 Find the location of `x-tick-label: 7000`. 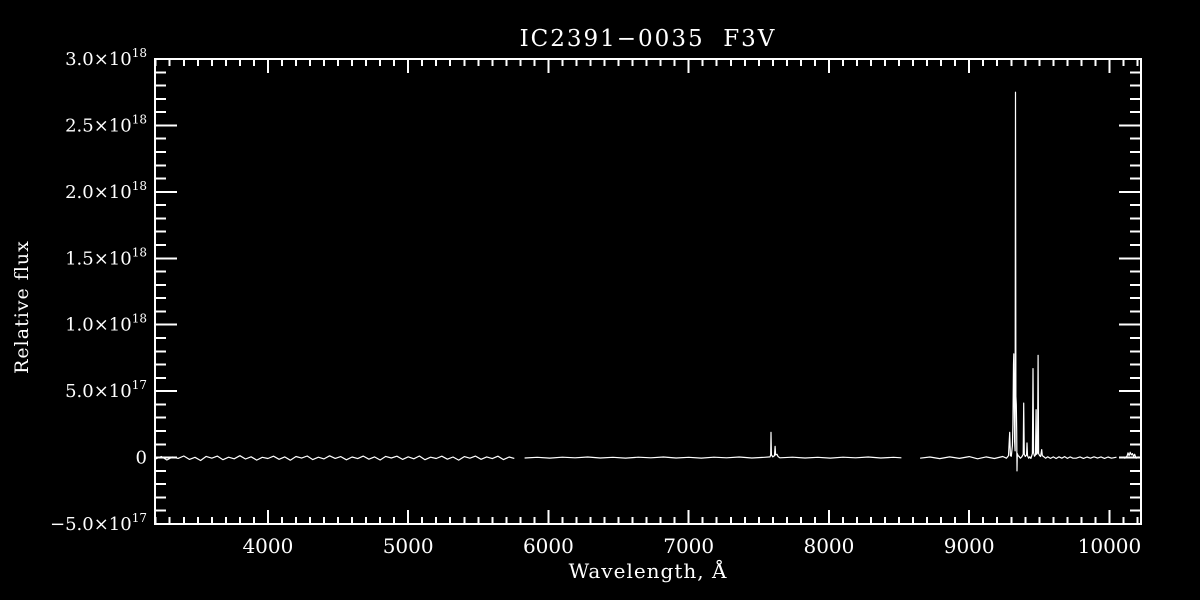

x-tick-label: 7000 is located at coordinates (688, 546).